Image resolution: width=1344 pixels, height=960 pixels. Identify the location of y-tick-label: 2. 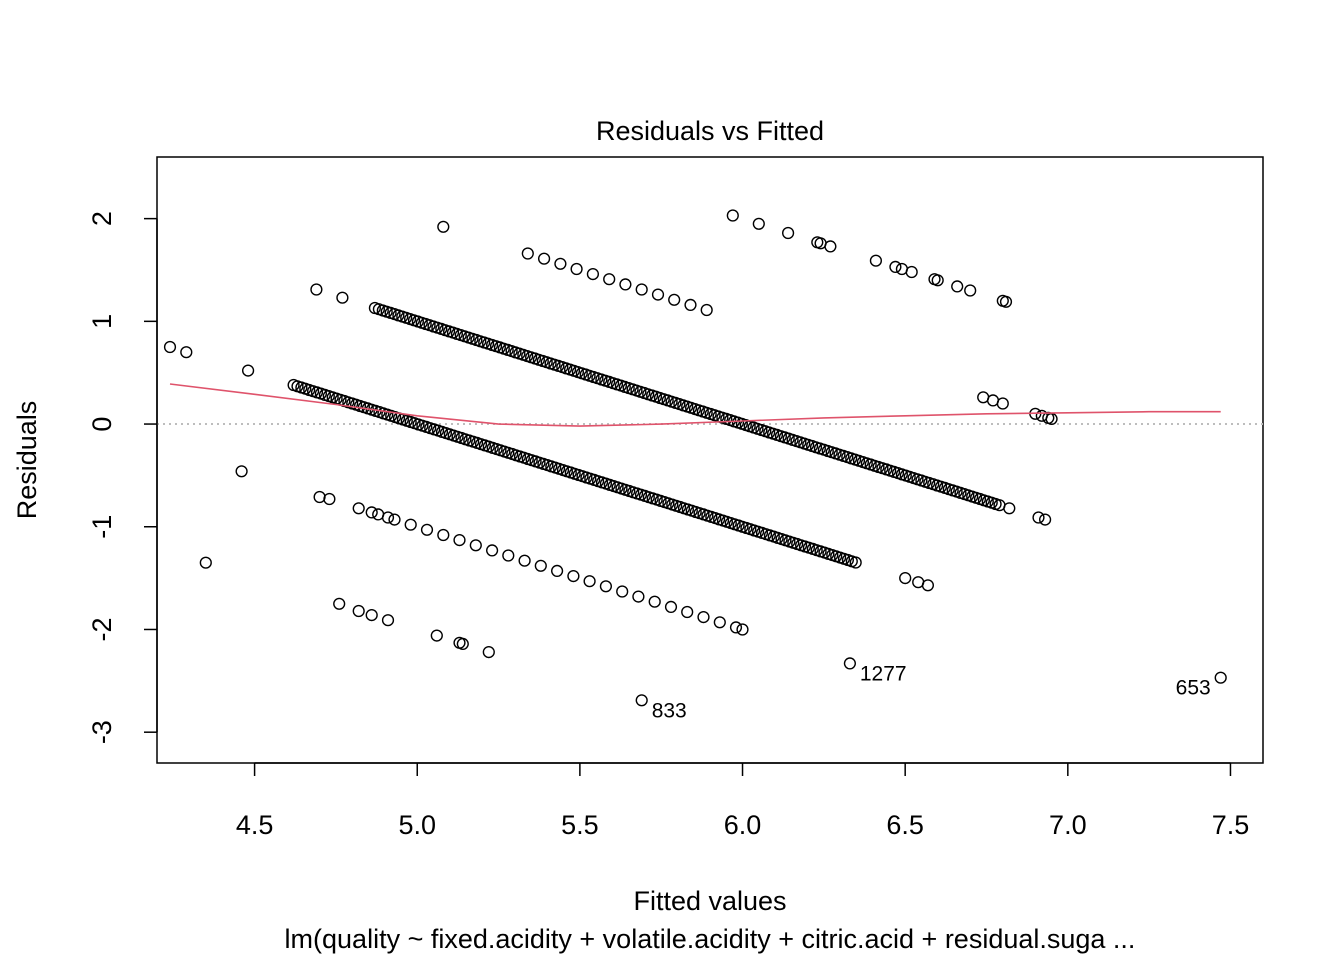
(102, 218).